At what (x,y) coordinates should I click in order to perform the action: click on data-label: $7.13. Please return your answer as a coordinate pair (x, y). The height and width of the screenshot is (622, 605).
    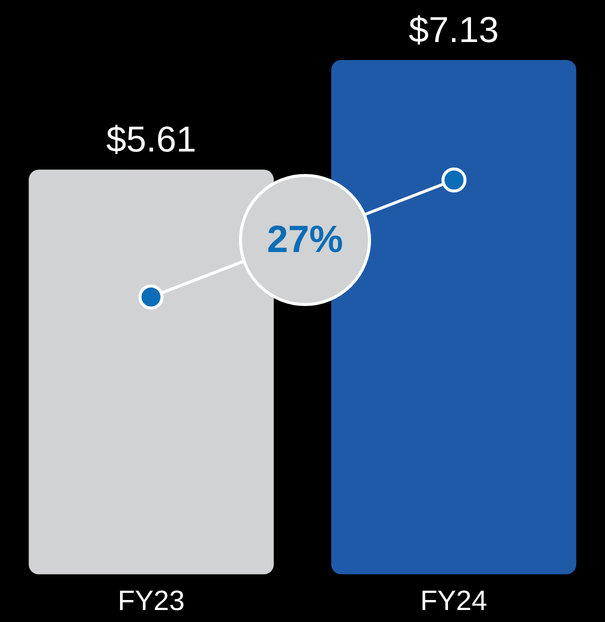
    Looking at the image, I should click on (453, 29).